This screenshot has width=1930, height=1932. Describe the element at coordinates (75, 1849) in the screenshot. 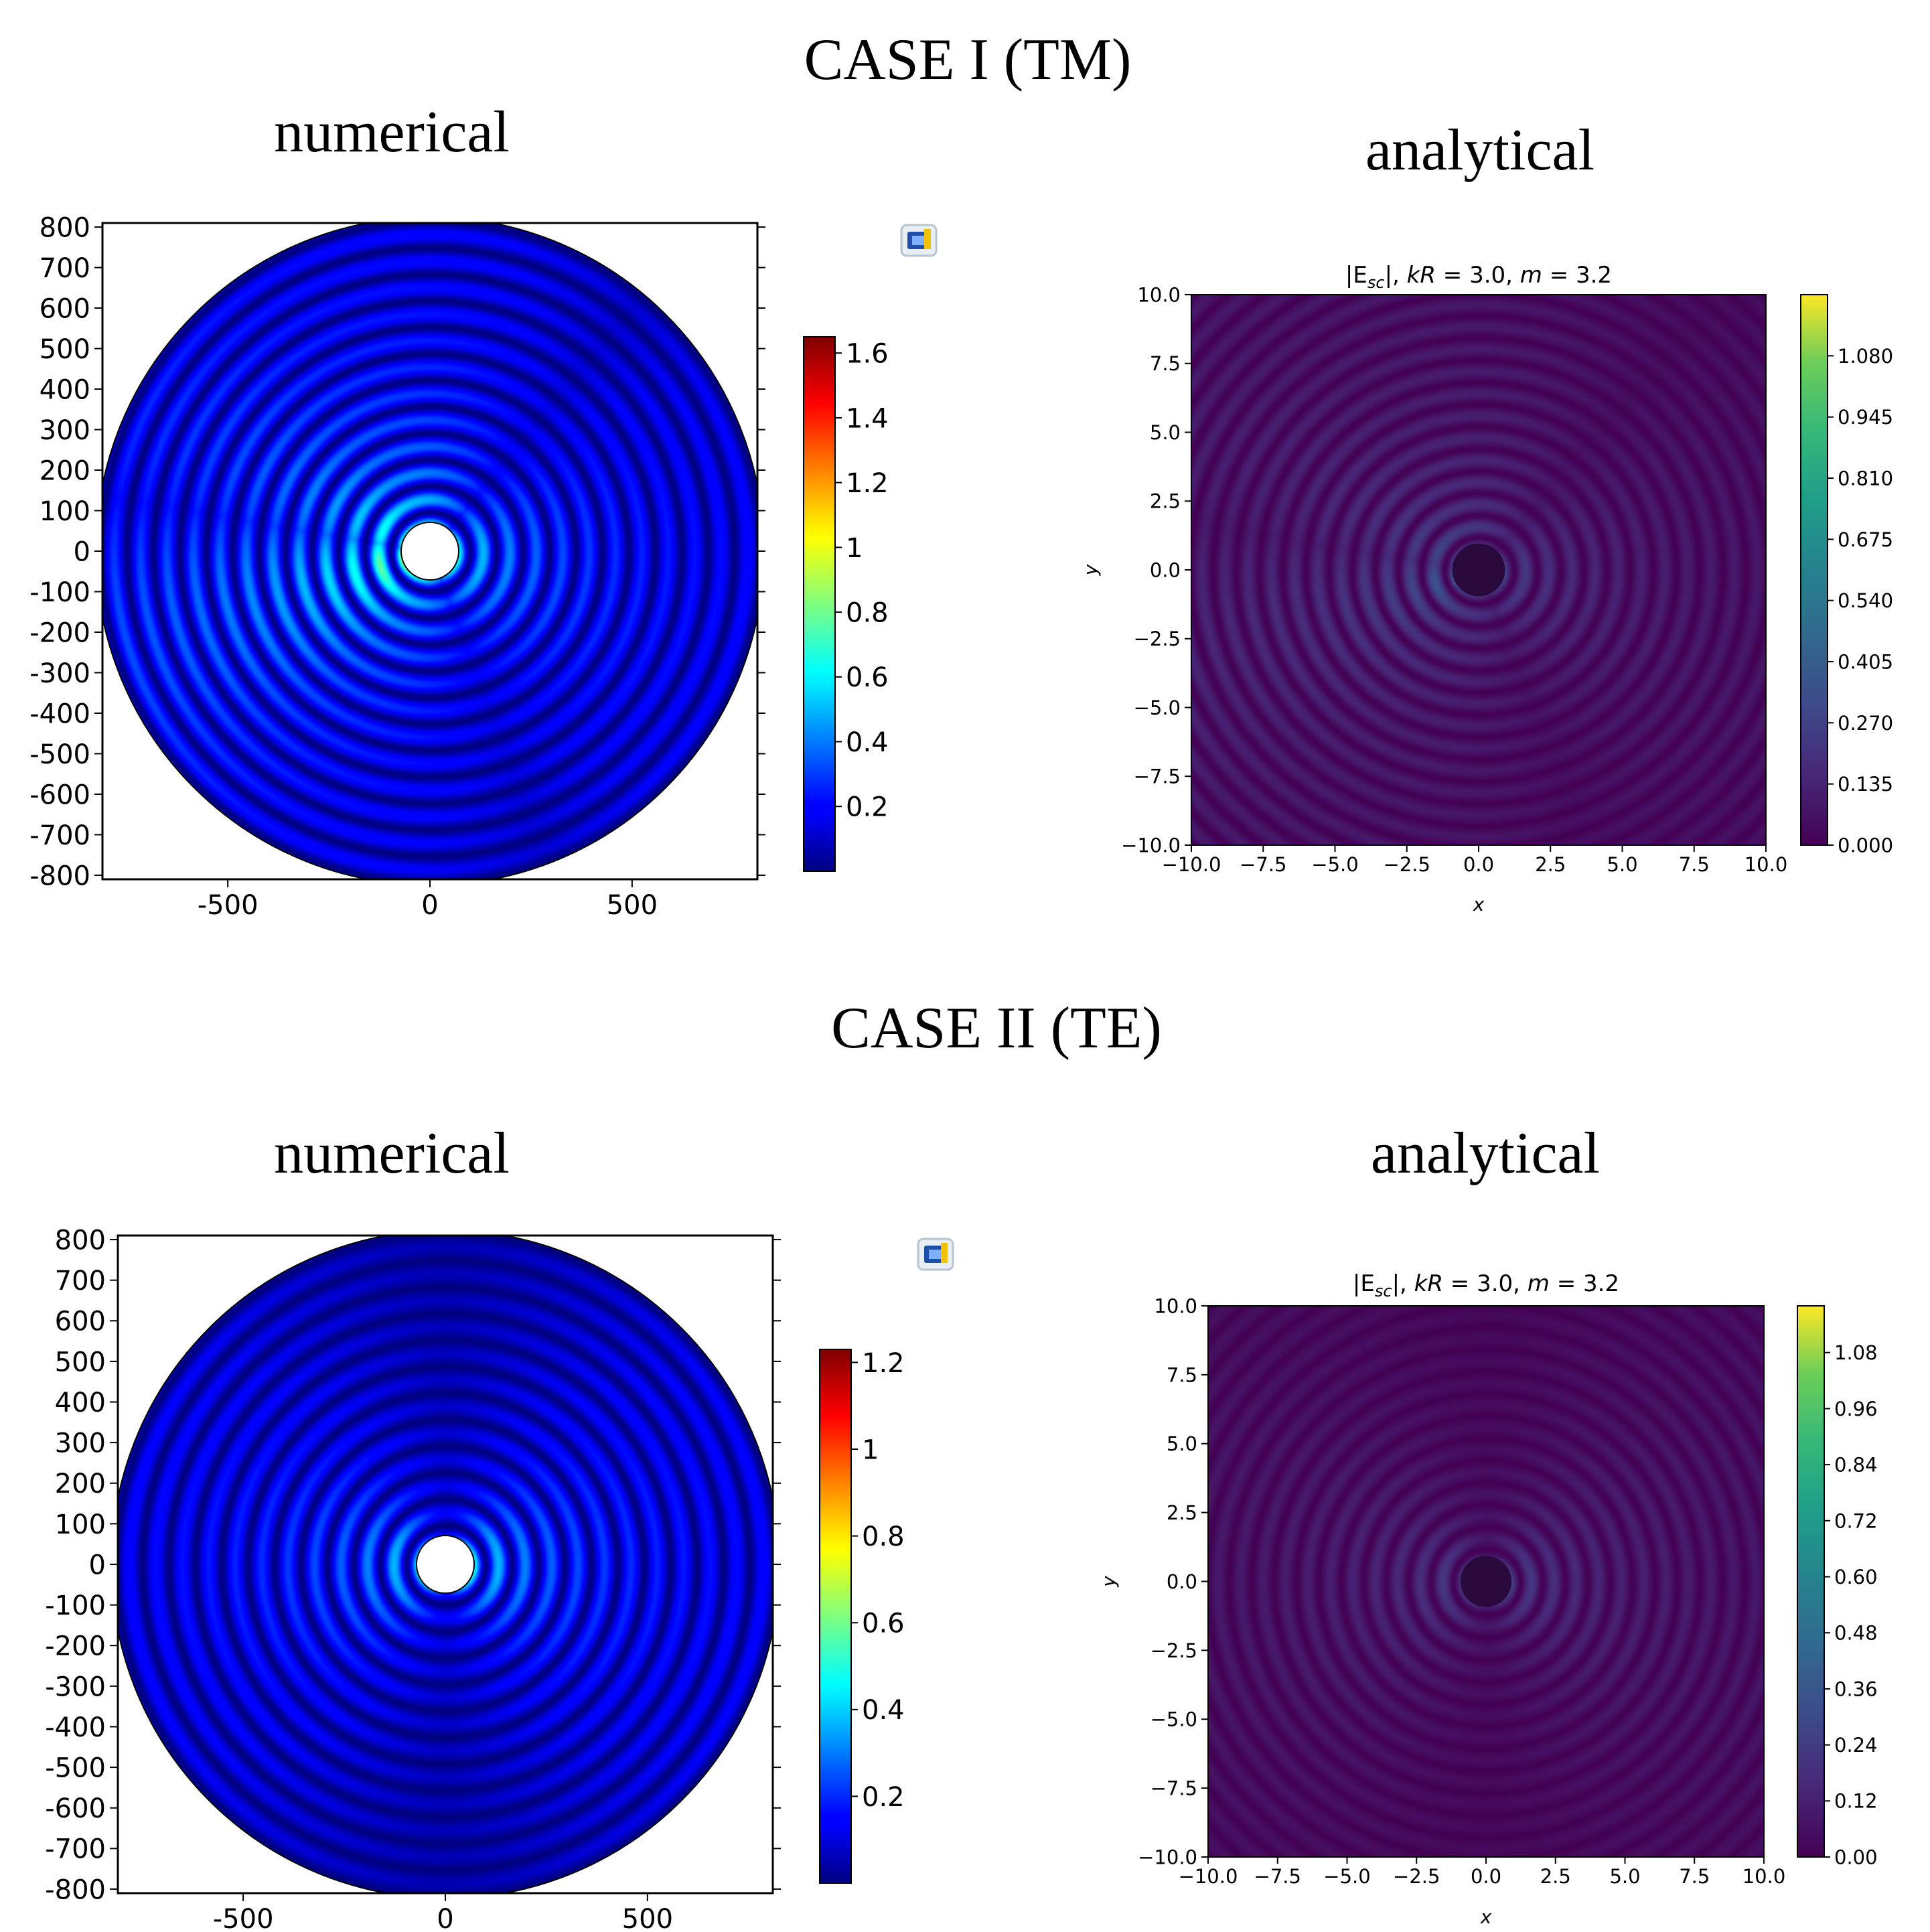

I see `y-tick-label: -700` at that location.